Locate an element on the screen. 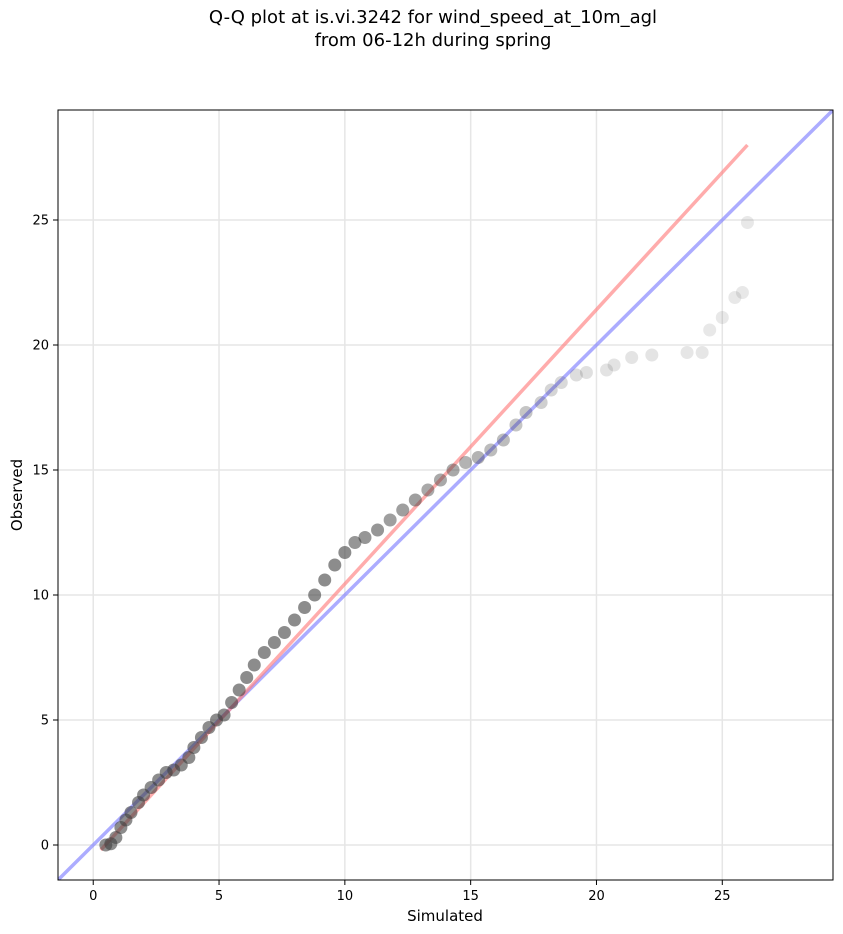  x-tick-label: 15 is located at coordinates (470, 896).